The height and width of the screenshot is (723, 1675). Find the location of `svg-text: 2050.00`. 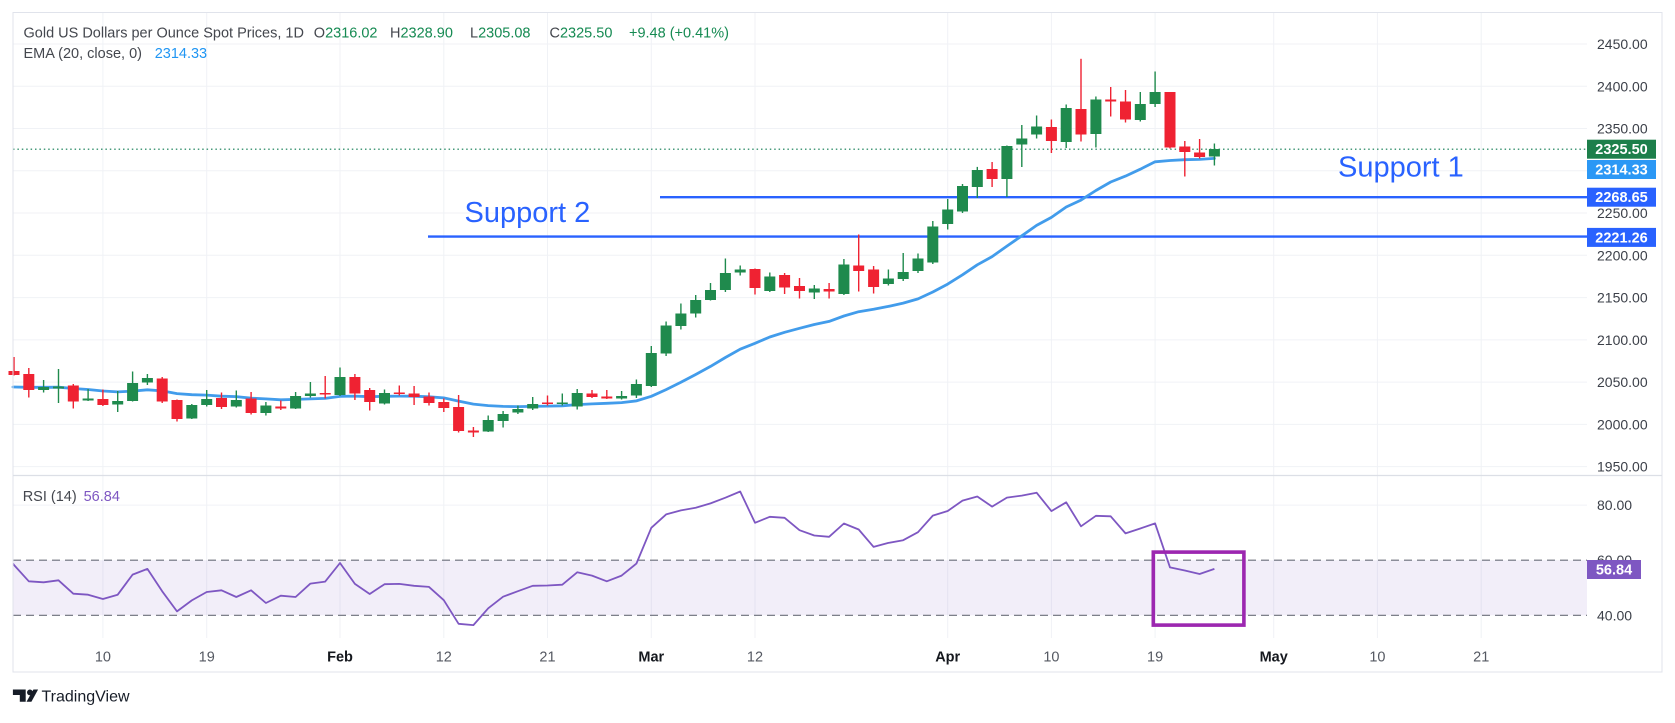

svg-text: 2050.00 is located at coordinates (1622, 382).